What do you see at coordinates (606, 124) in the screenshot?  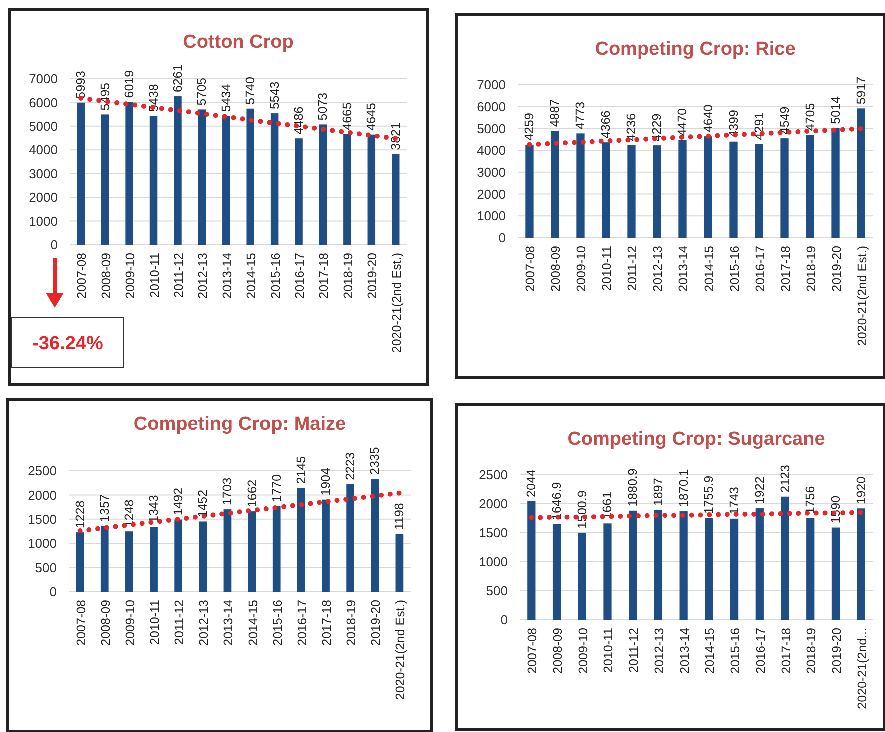 I see `data-label: 4366` at bounding box center [606, 124].